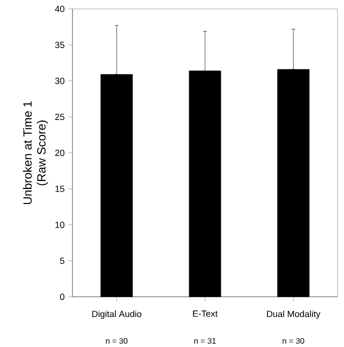 This screenshot has width=344, height=347. I want to click on x-tick-label: E-Text, so click(205, 313).